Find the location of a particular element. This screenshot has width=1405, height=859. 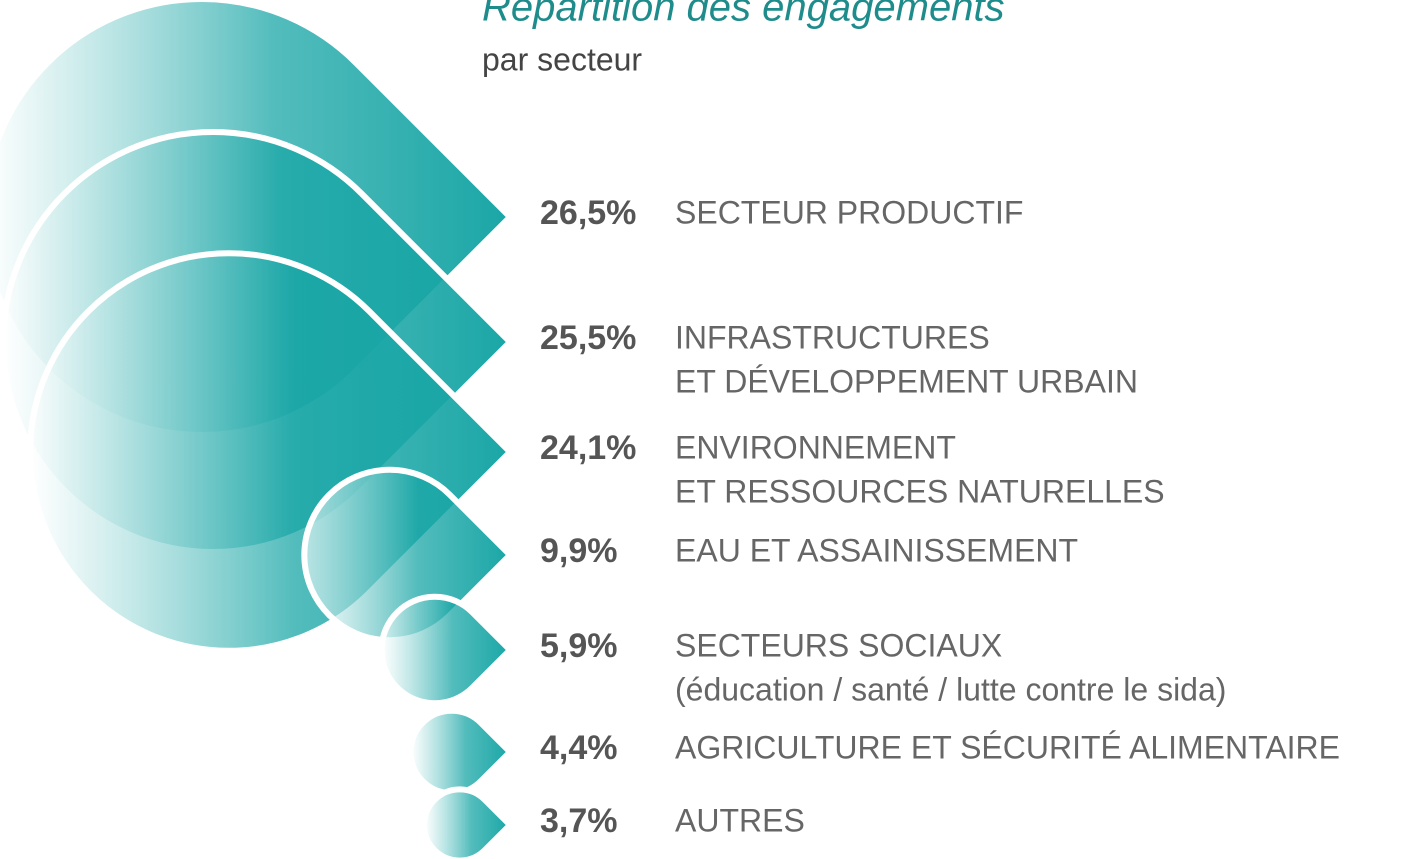

chart-subtitle: par secteur is located at coordinates (562, 59).